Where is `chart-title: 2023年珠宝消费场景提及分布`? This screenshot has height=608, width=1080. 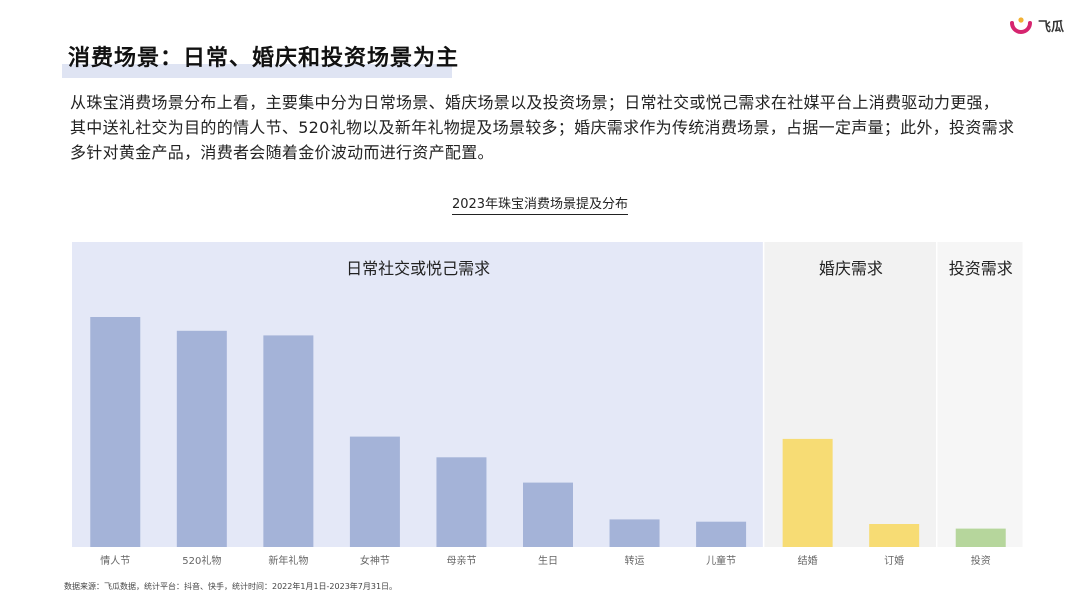 chart-title: 2023年珠宝消费场景提及分布 is located at coordinates (540, 204).